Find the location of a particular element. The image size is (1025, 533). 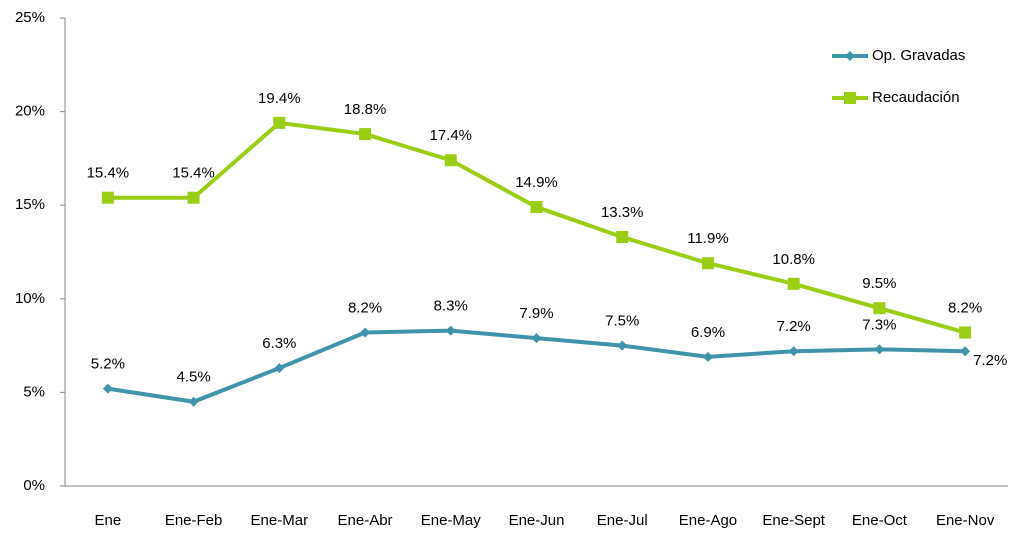

data-label: 5.2% is located at coordinates (108, 364).